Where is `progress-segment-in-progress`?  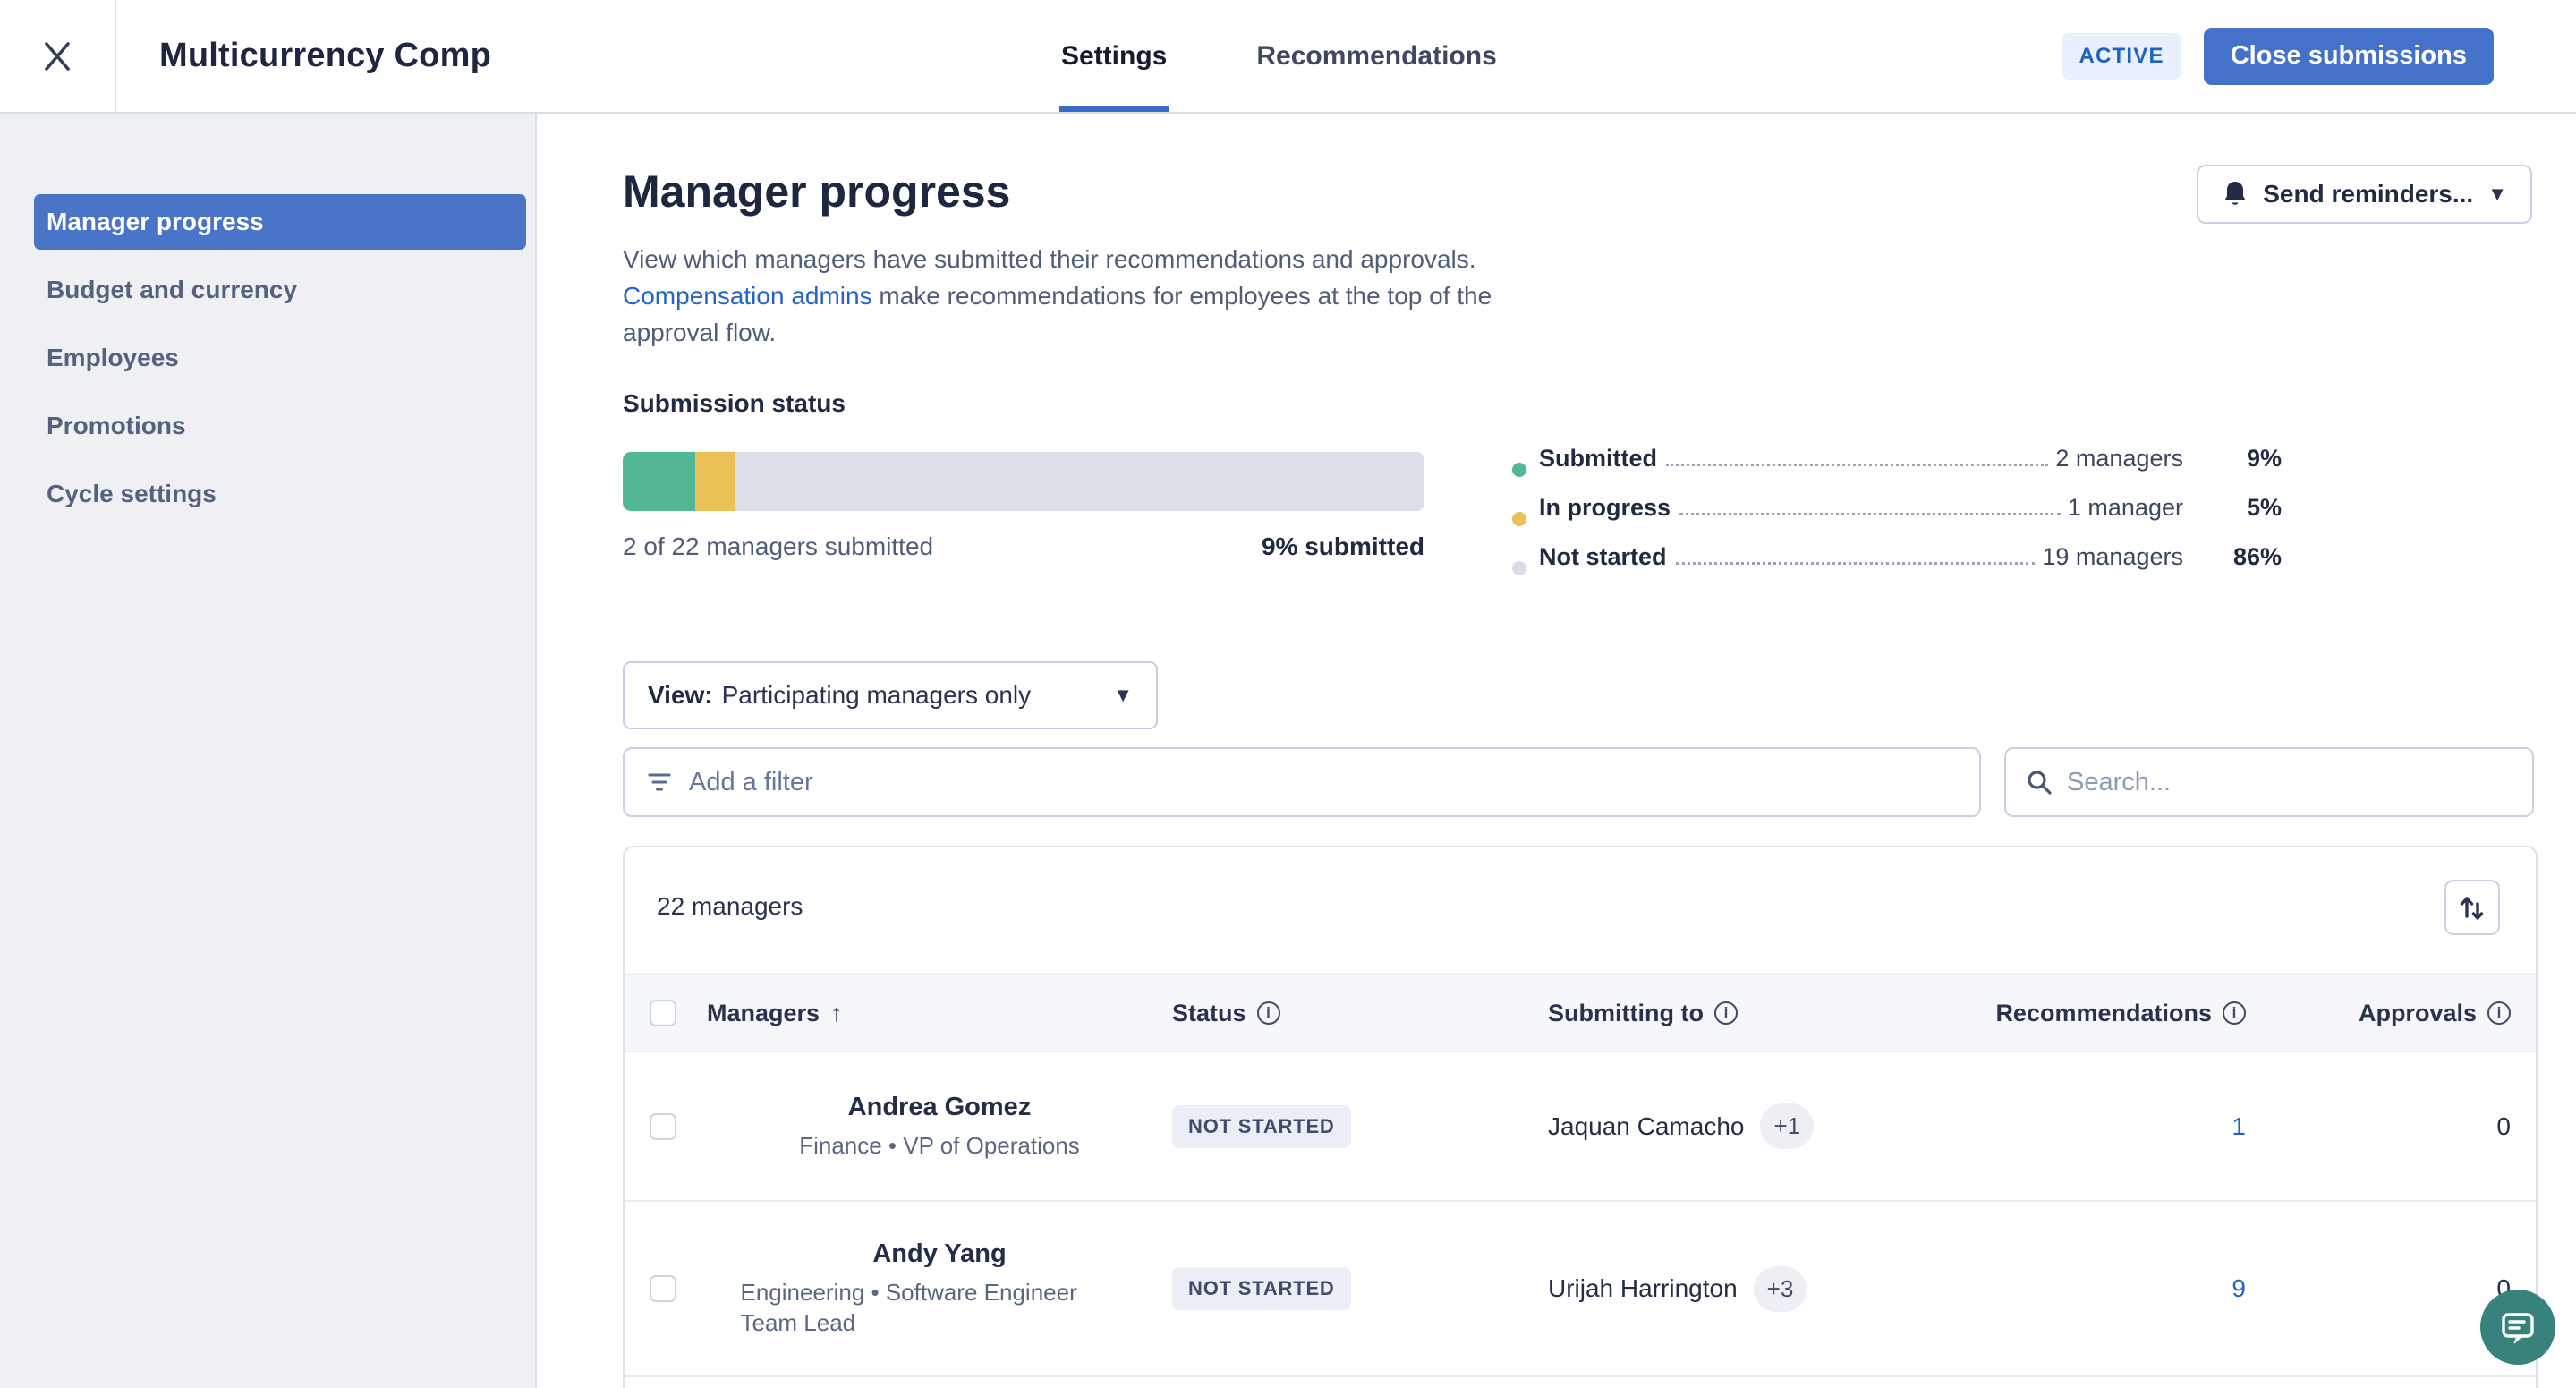 progress-segment-in-progress is located at coordinates (714, 481).